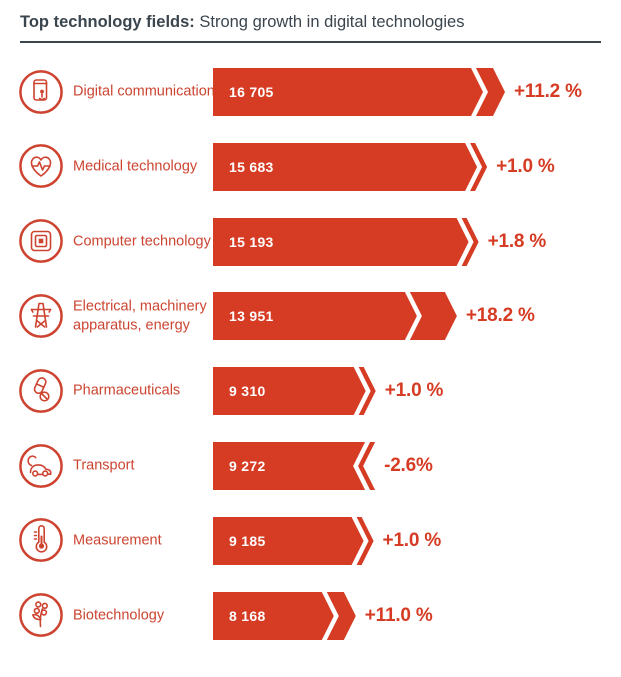 This screenshot has width=621, height=677. I want to click on thermometer-icon, so click(41, 540).